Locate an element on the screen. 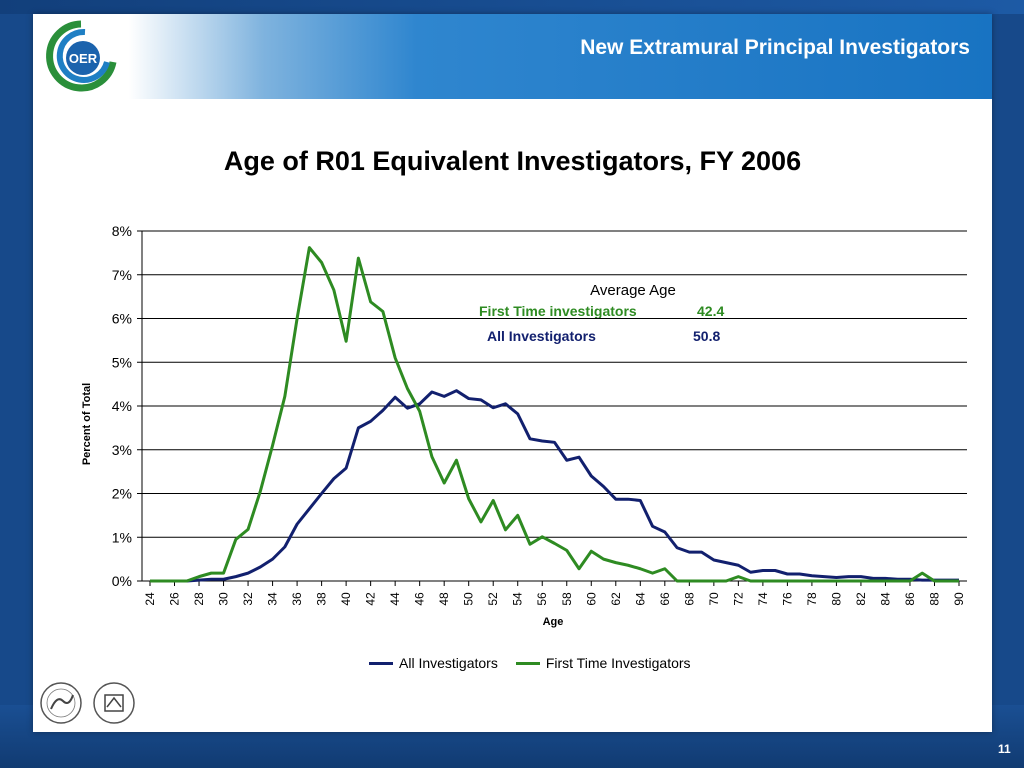  average-first-value: 42.4 is located at coordinates (711, 311).